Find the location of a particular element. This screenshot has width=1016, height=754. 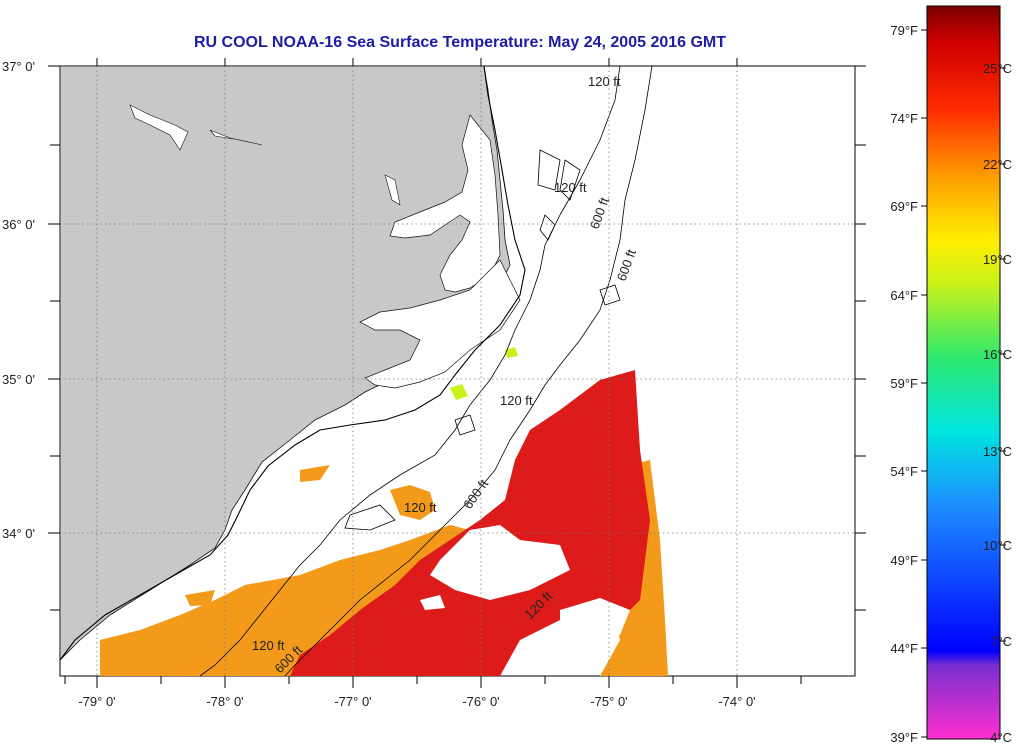

sst-warm-region is located at coordinates (285, 600).